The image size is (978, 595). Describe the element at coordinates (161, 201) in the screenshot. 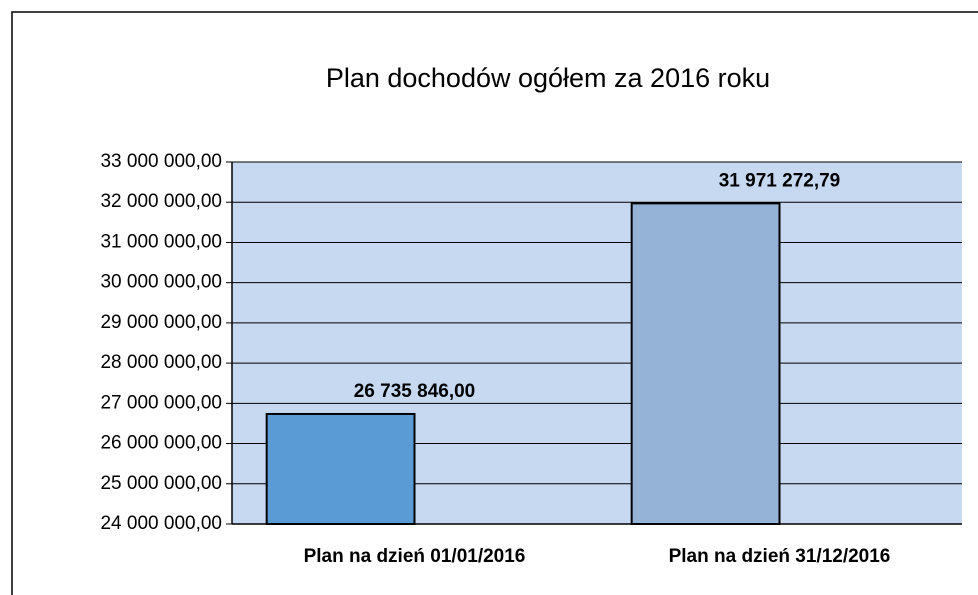

I see `y-tick-label: 32 000 000,00` at that location.